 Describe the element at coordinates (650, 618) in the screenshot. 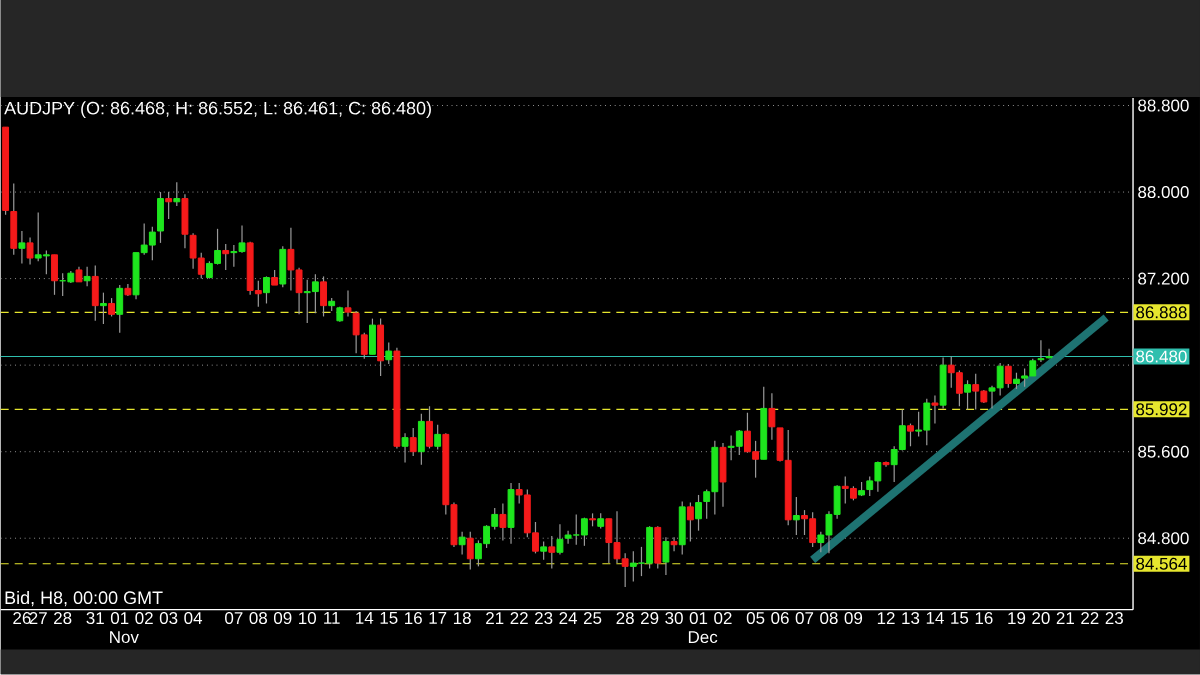

I see `x-tick-label: 29` at that location.